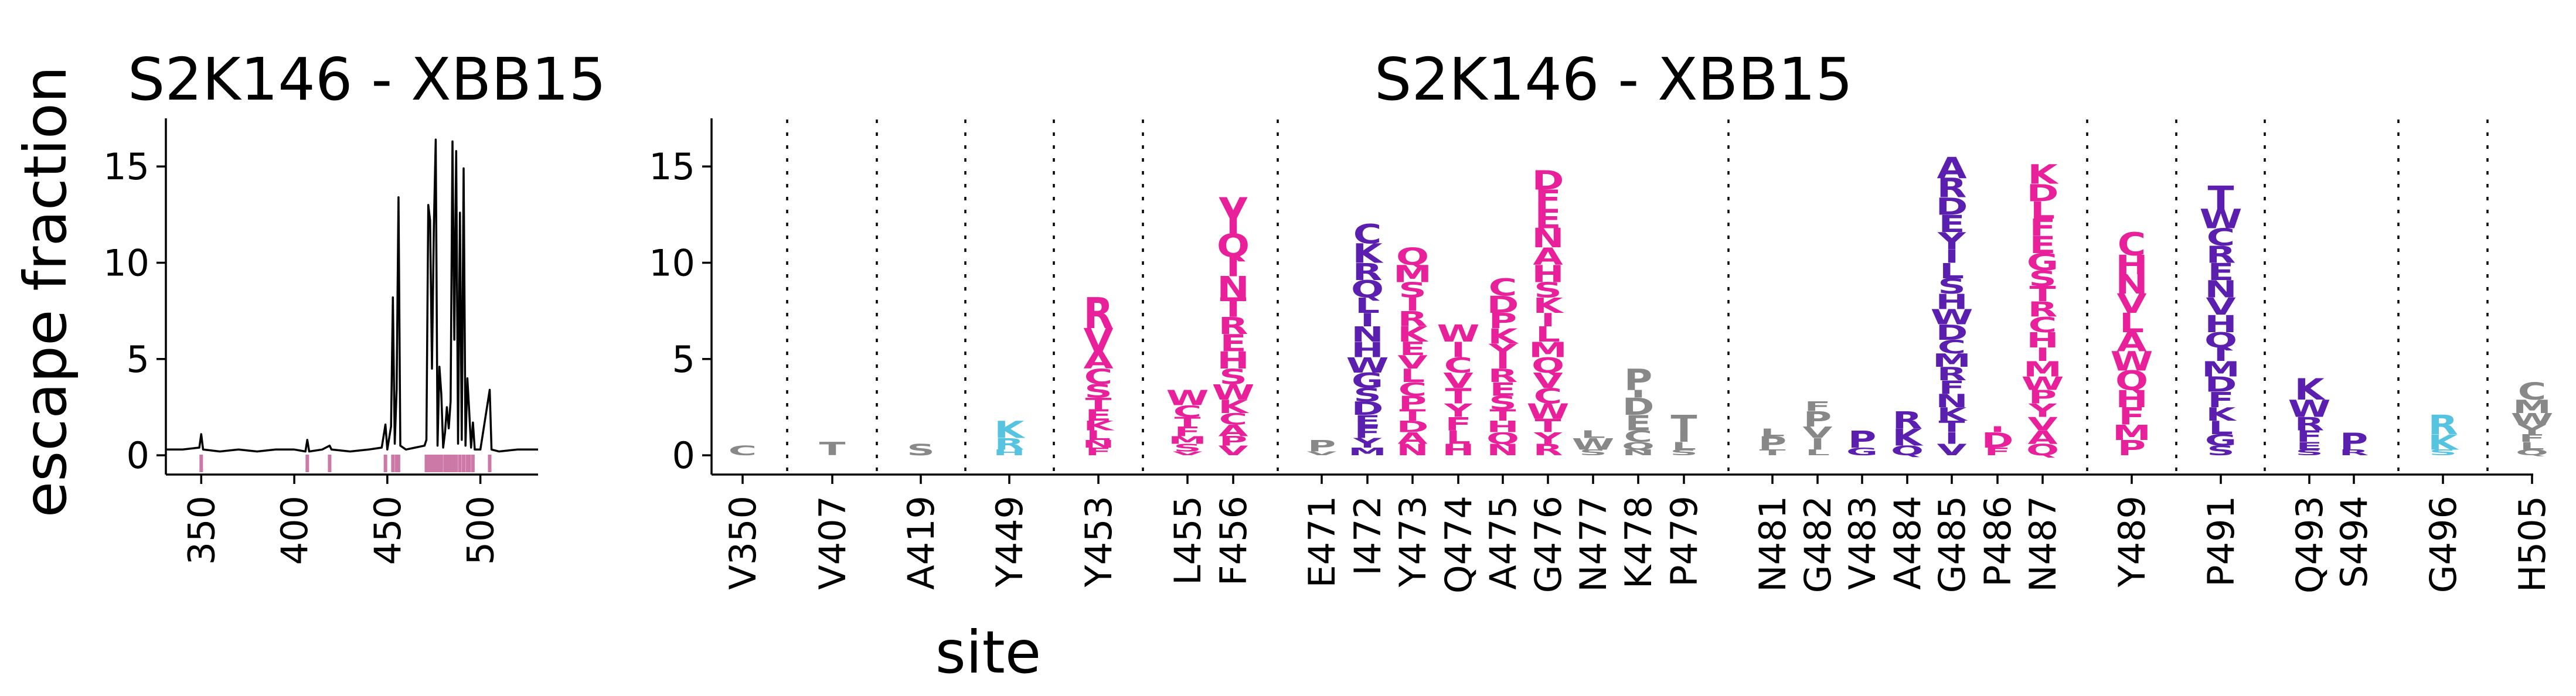 This screenshot has width=2576, height=696. Describe the element at coordinates (387, 530) in the screenshot. I see `x-tick-label: 450` at that location.